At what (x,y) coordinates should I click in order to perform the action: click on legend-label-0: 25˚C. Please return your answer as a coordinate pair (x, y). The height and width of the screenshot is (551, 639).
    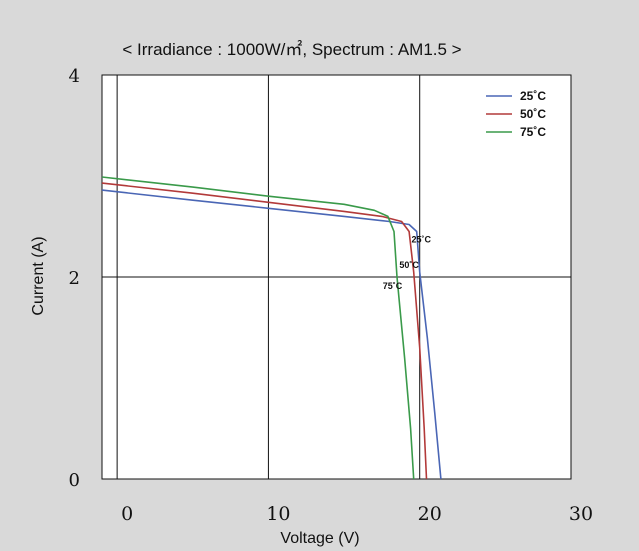
    Looking at the image, I should click on (533, 96).